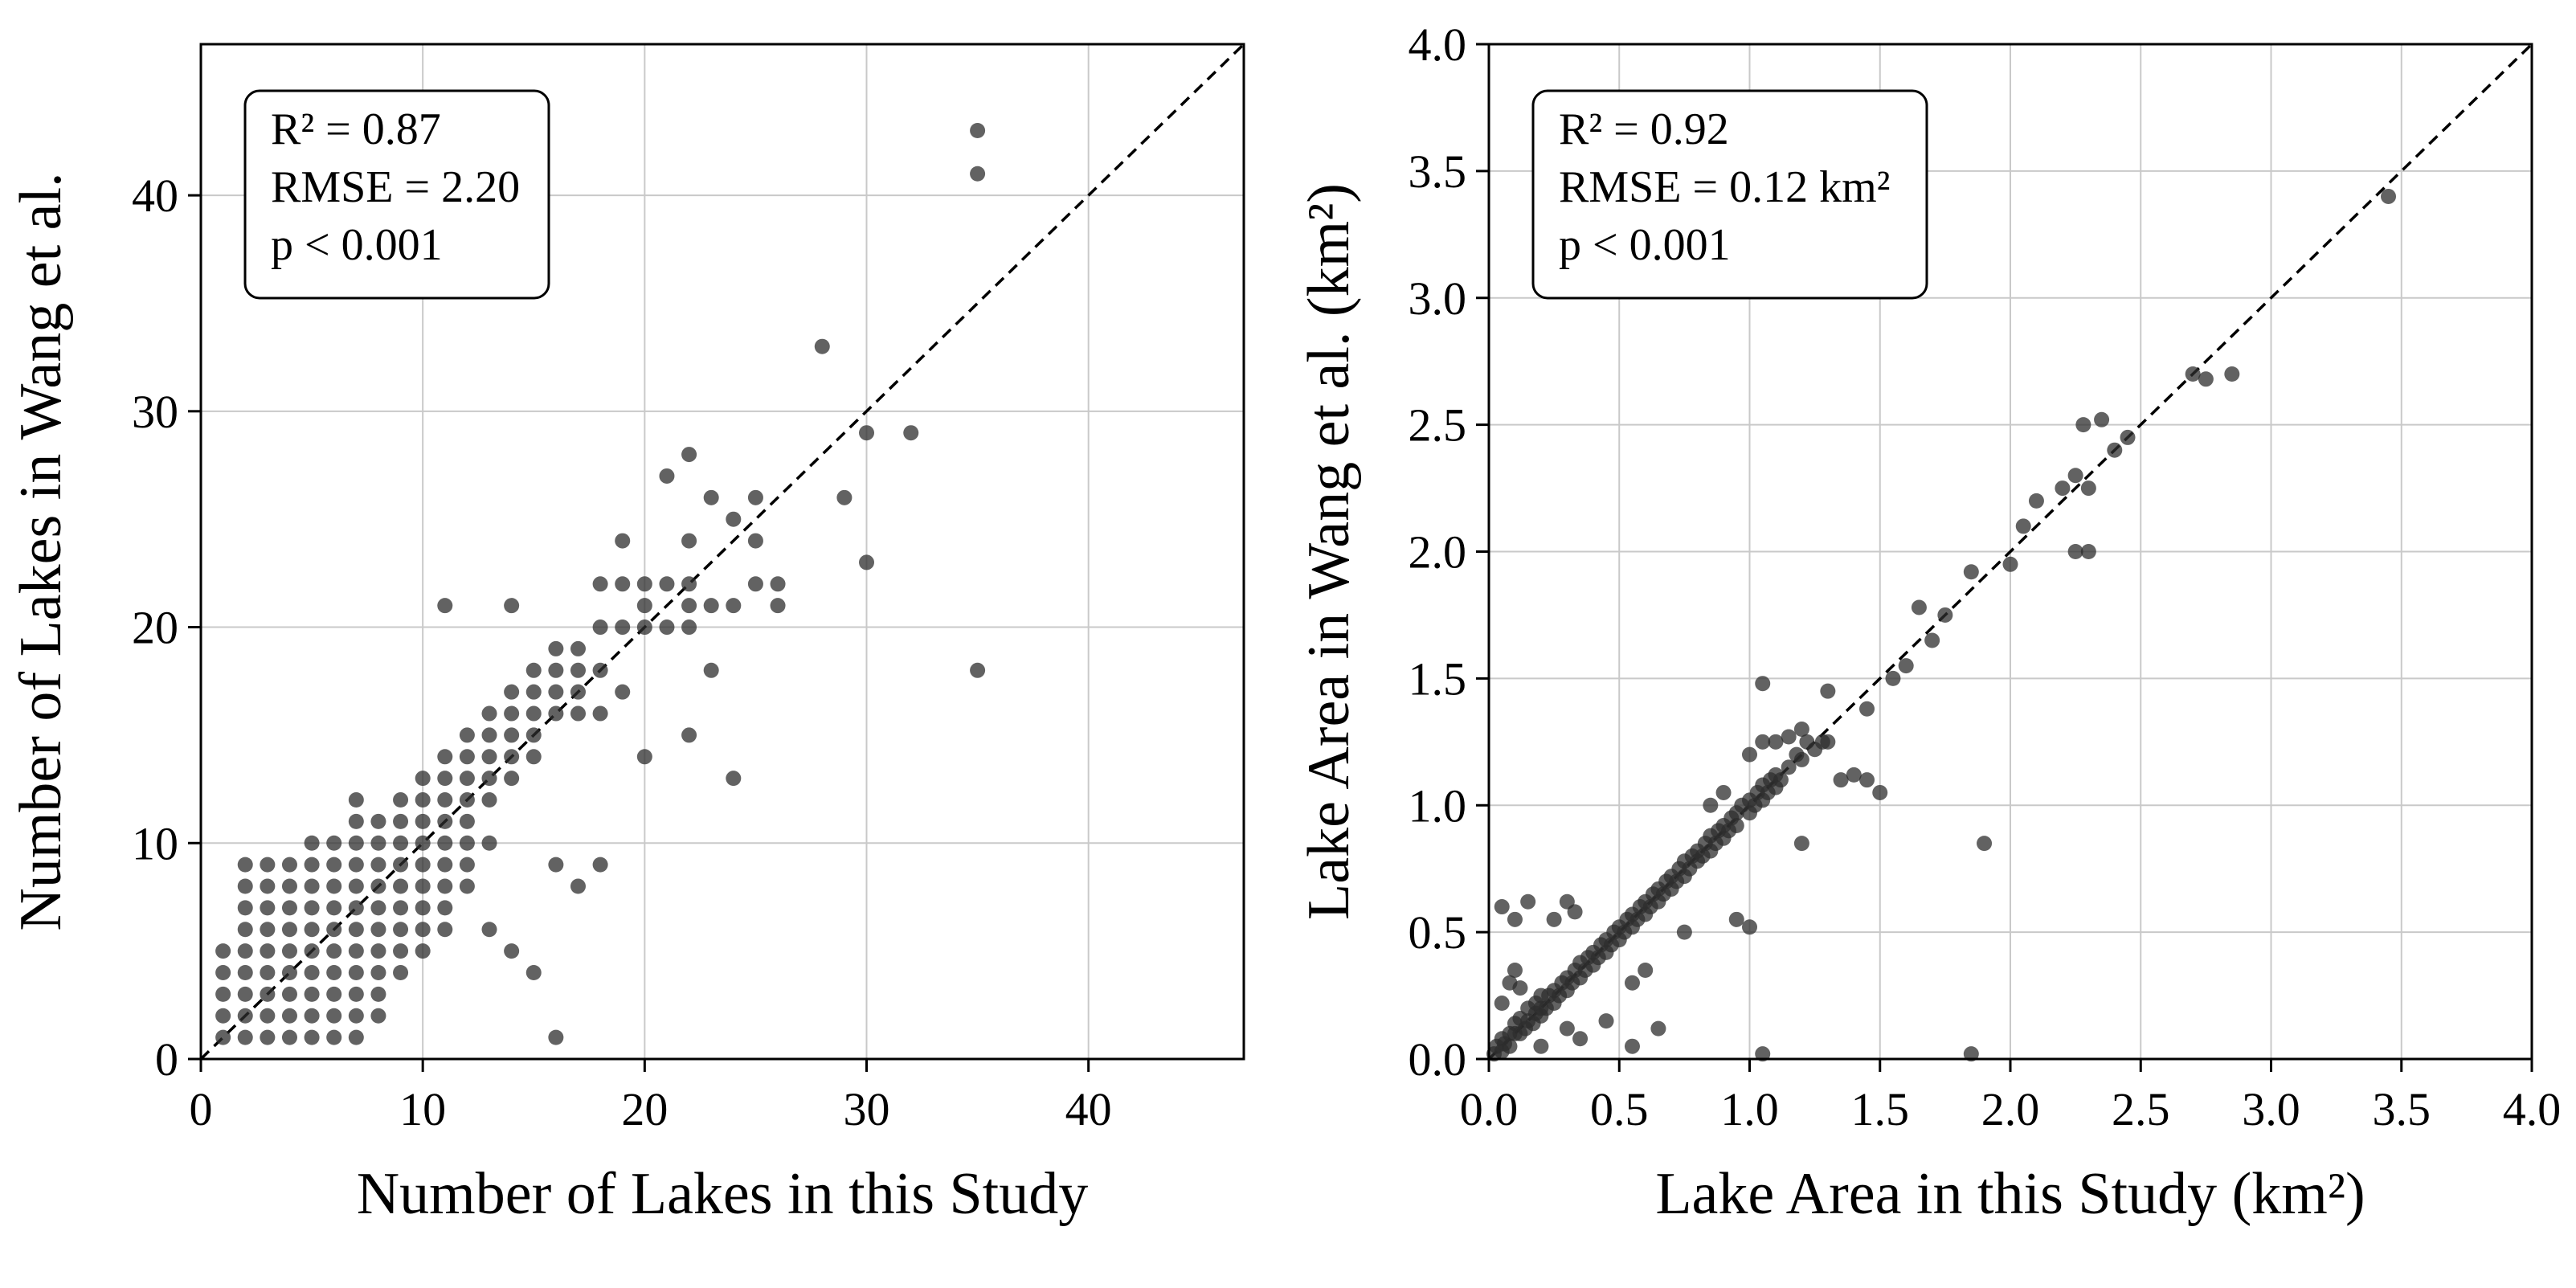 The height and width of the screenshot is (1288, 2576). I want to click on y-tick-label: 3.5, so click(1438, 171).